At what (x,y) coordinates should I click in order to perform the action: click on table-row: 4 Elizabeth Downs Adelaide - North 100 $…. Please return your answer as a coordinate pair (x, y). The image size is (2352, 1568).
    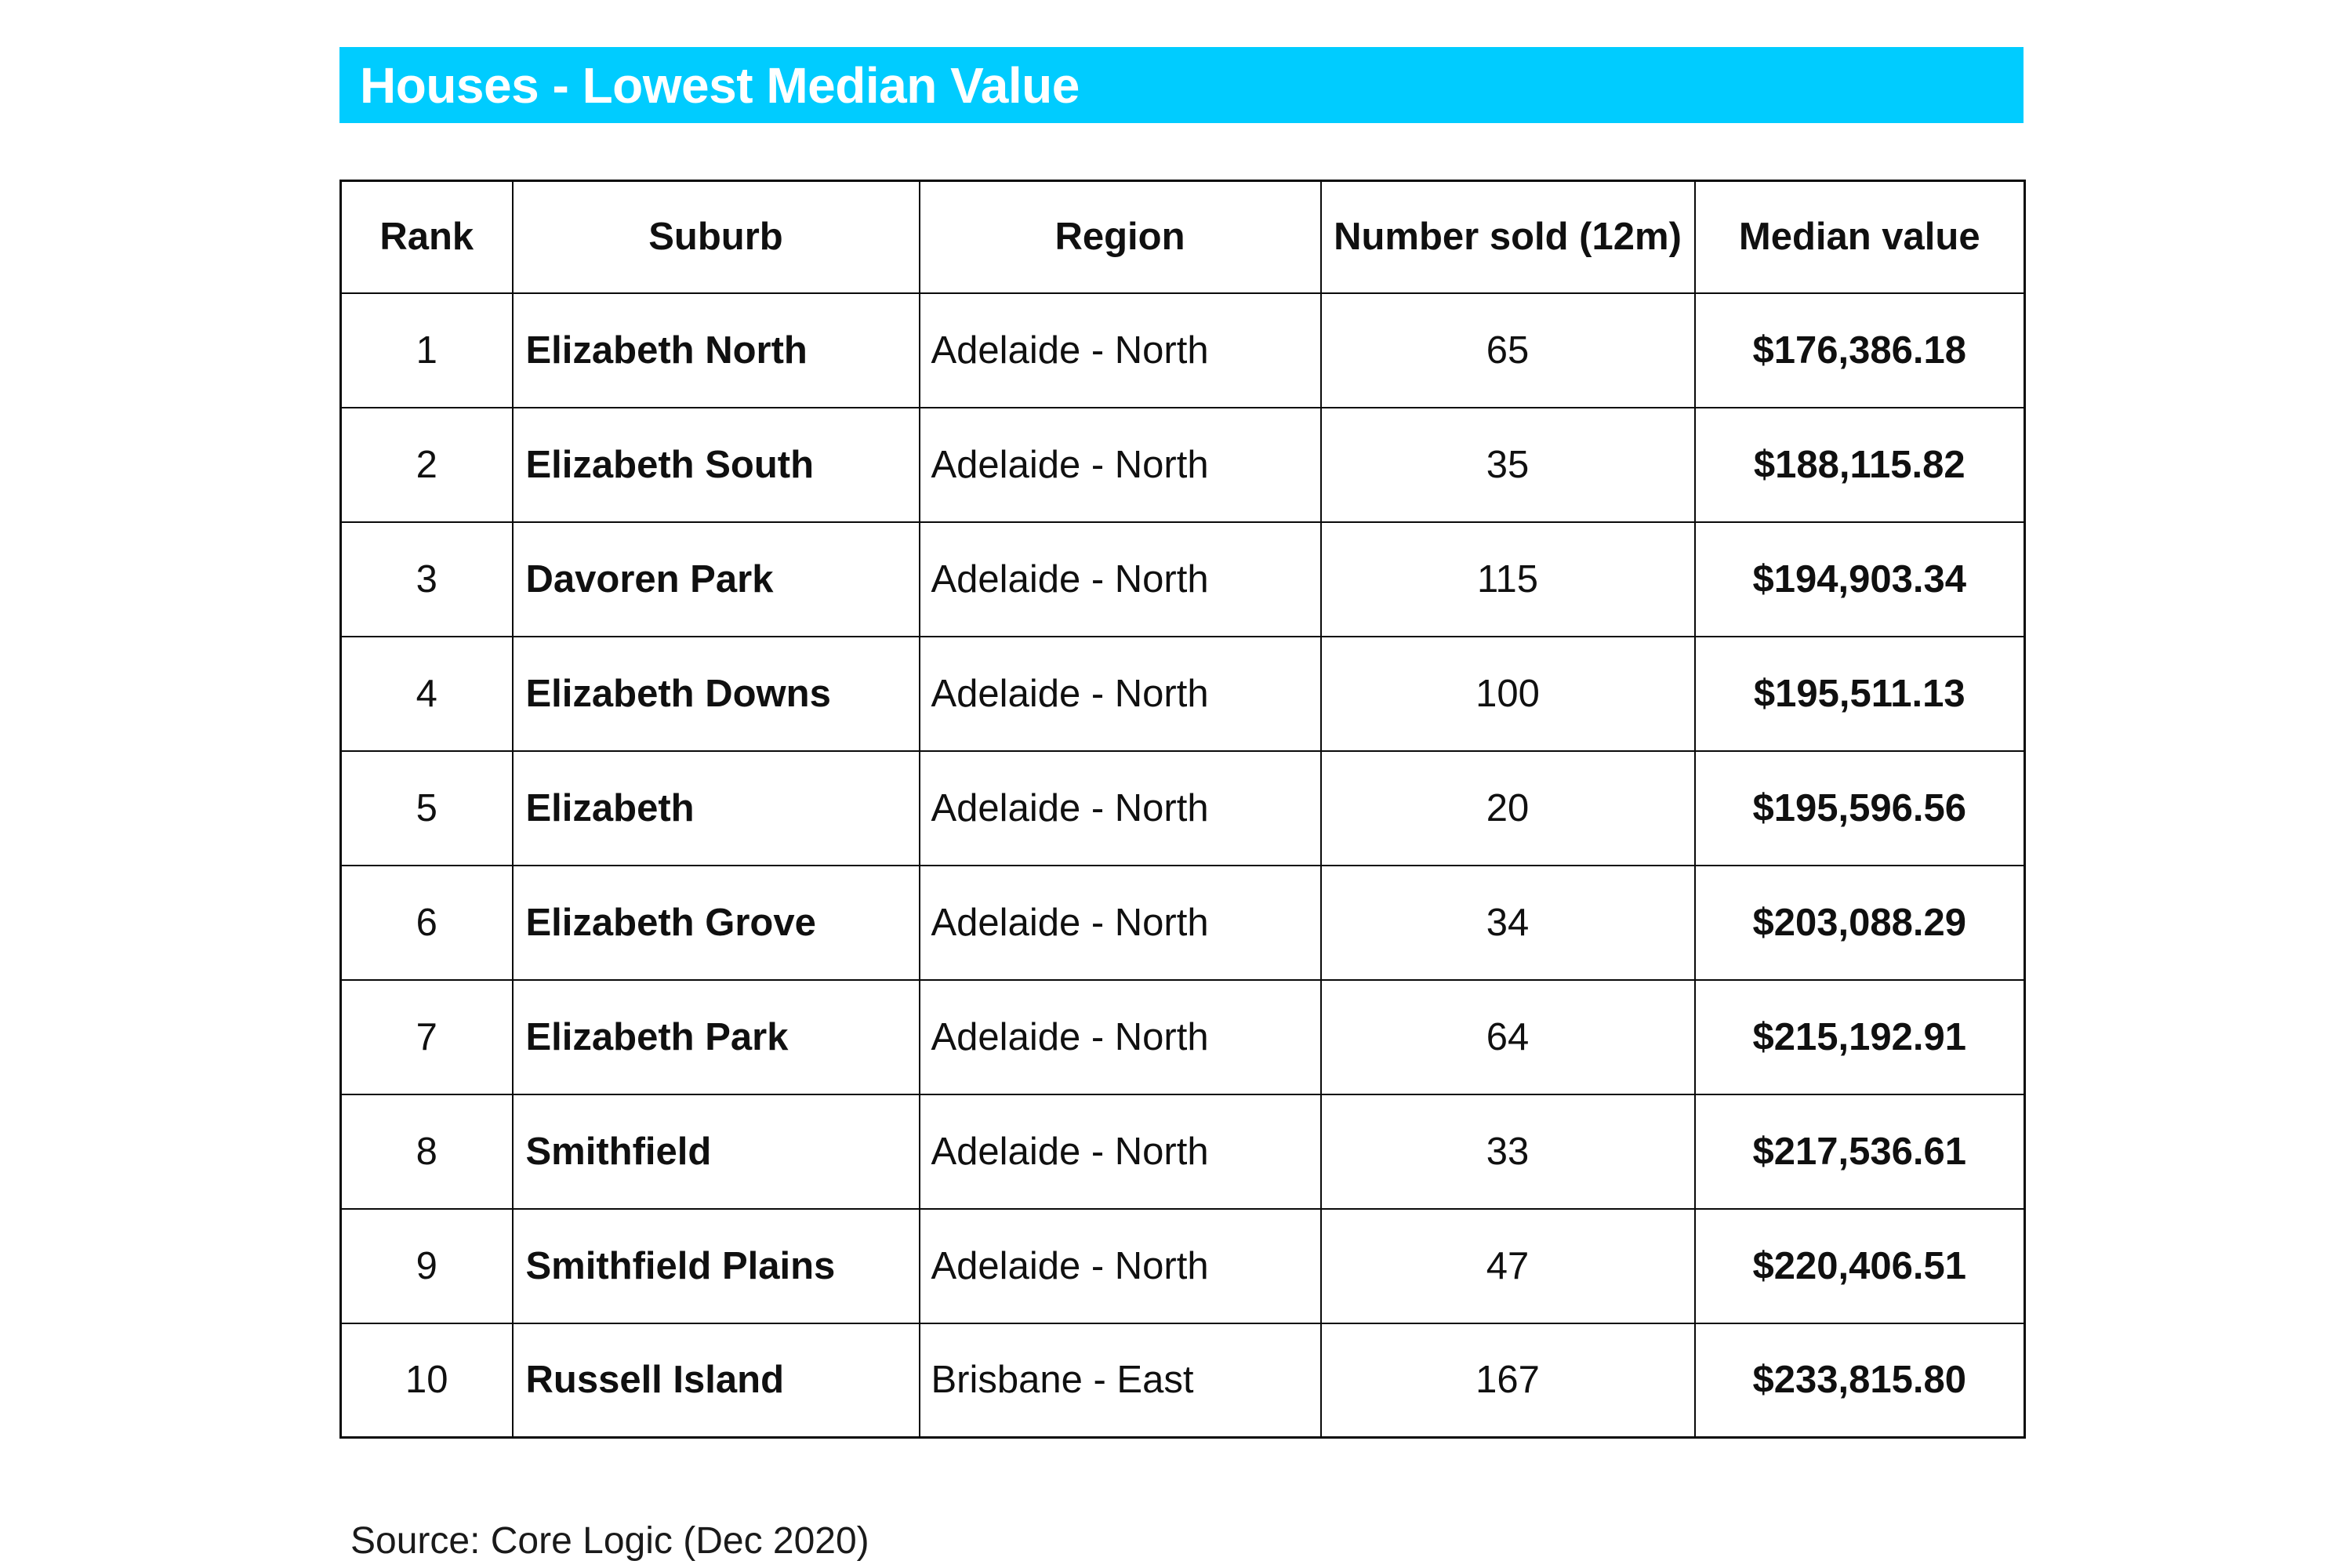
    Looking at the image, I should click on (1182, 693).